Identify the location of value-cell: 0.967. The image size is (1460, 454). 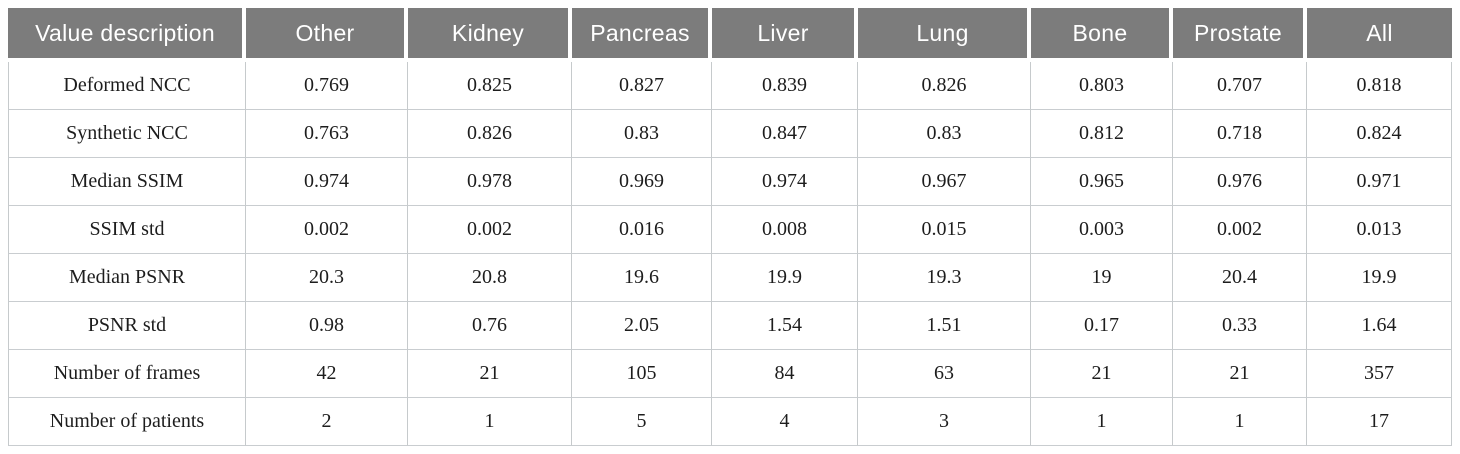
(944, 182).